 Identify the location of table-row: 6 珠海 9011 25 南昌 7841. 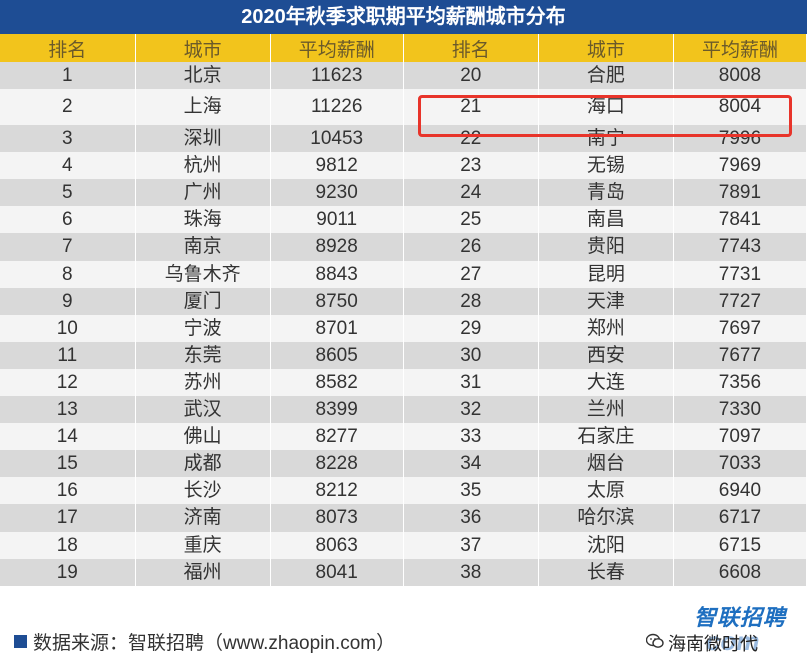
(403, 220).